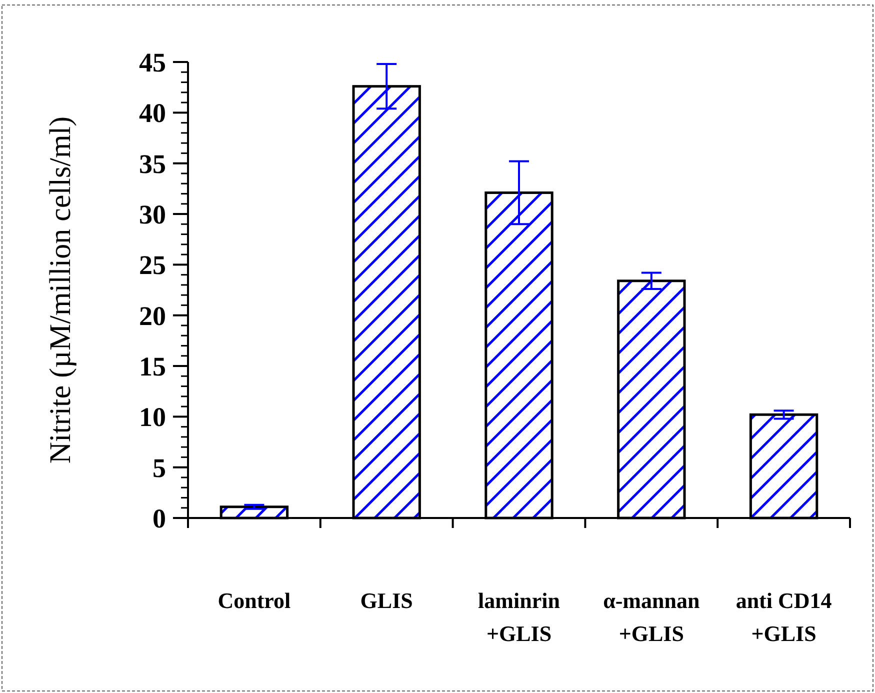  I want to click on y-tick-label: 45, so click(152, 62).